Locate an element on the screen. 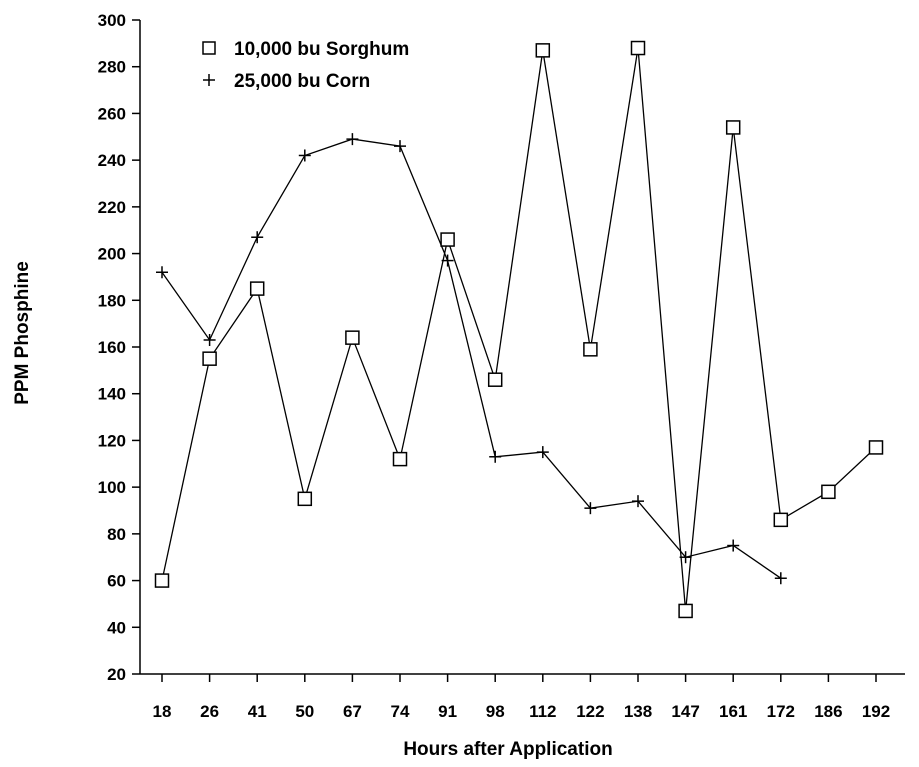 The image size is (919, 767). y-tick-label: 240 is located at coordinates (112, 160).